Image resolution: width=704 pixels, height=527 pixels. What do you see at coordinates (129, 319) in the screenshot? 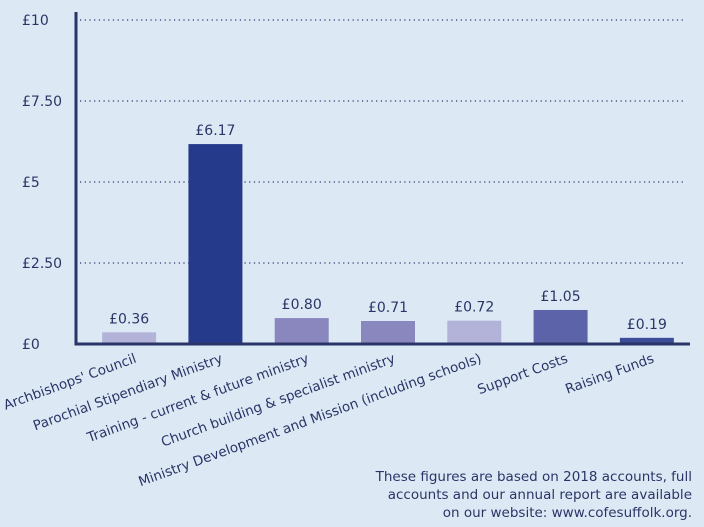
I see `data-label: £0.36` at bounding box center [129, 319].